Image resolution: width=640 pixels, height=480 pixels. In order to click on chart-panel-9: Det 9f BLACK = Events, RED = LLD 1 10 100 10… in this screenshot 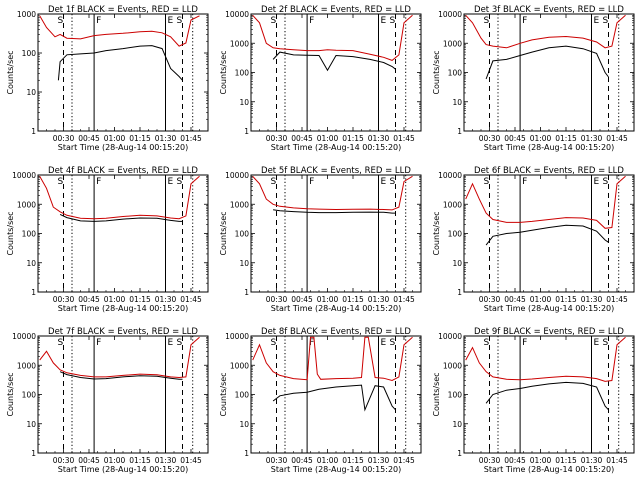, I will do `click(533, 400)`.